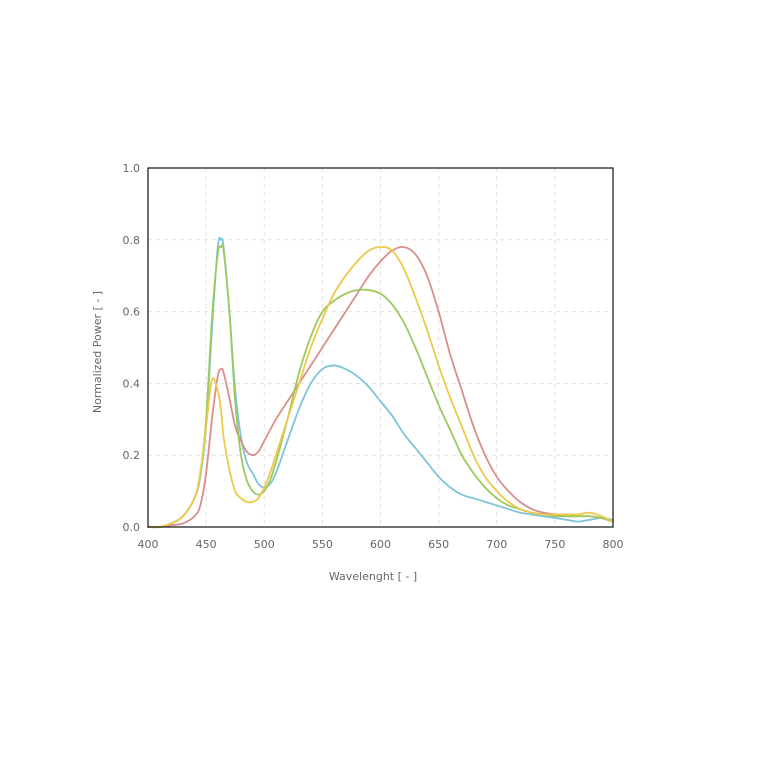  I want to click on y-tick-label: 0.6, so click(132, 312).